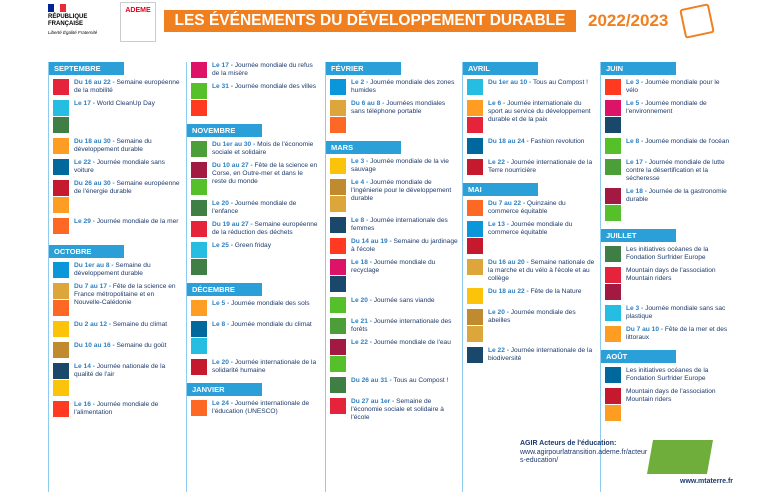  I want to click on event-date: Du 16 au 22 -, so click(94, 82).